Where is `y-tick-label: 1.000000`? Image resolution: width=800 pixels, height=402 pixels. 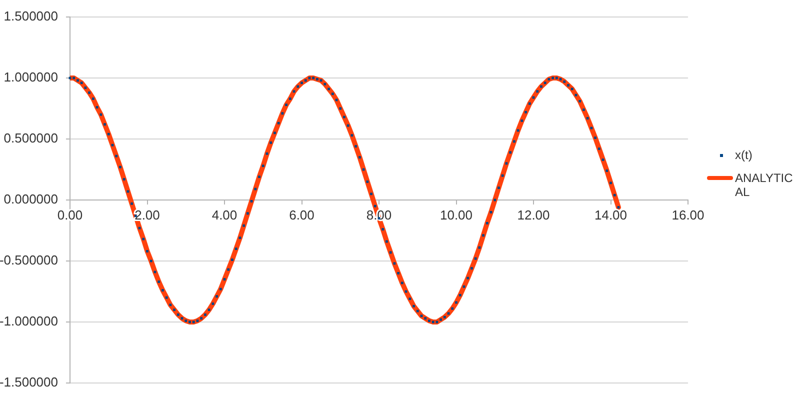
y-tick-label: 1.000000 is located at coordinates (31, 77).